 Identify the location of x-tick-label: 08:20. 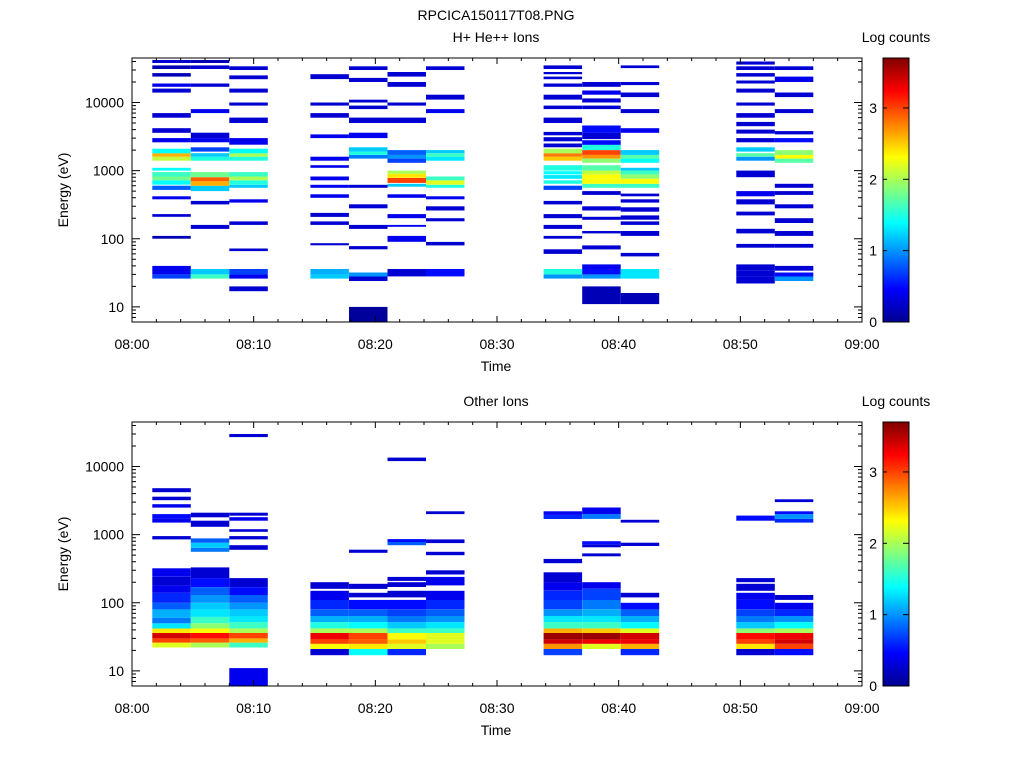
(375, 708).